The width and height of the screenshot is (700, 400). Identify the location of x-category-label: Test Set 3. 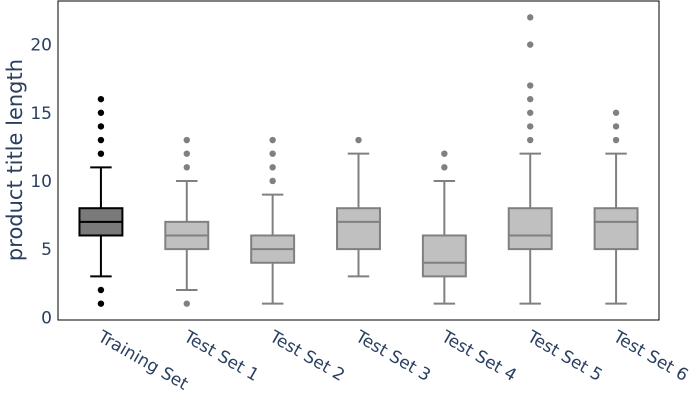
(392, 356).